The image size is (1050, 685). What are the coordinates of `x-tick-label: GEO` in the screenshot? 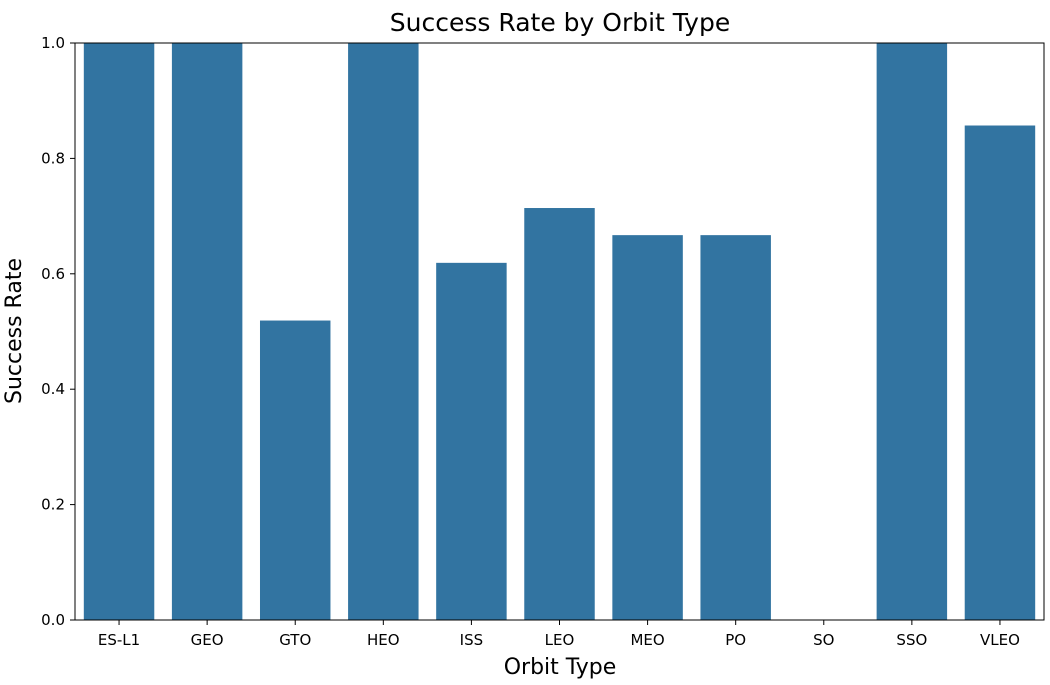 It's located at (207, 640).